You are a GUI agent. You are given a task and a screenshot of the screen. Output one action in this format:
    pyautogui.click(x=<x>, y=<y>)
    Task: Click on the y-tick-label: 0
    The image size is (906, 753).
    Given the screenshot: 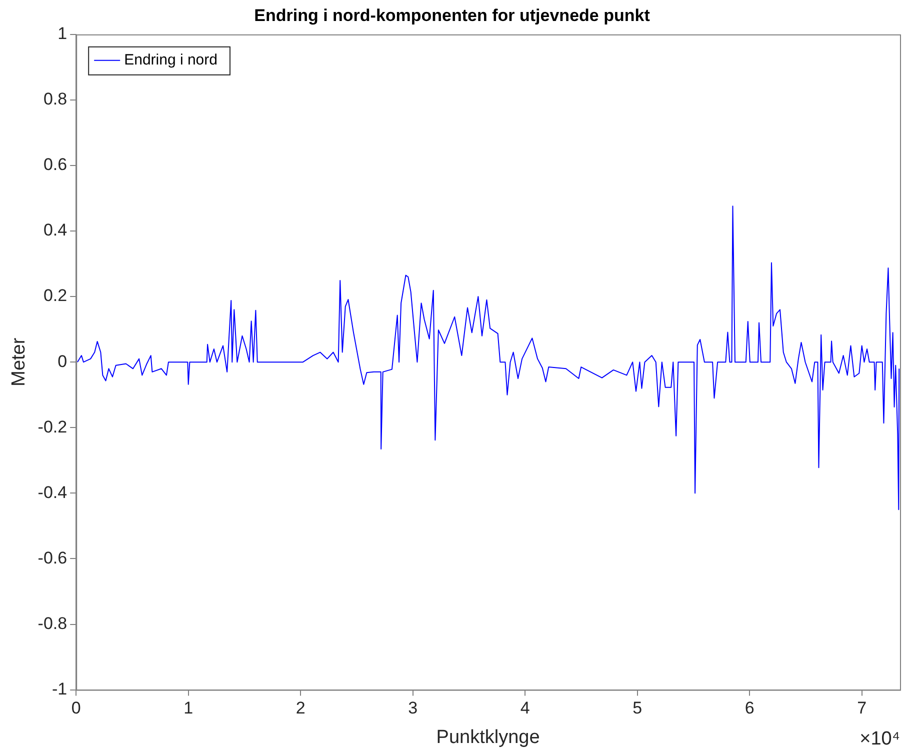 What is the action you would take?
    pyautogui.click(x=63, y=361)
    